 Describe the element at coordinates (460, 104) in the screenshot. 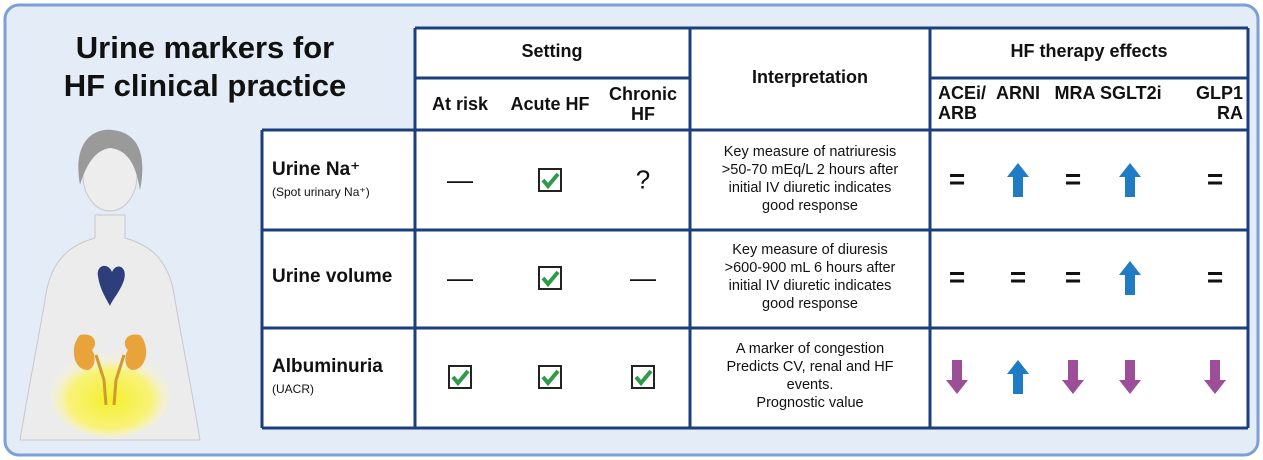

I see `setting-column: At risk` at that location.